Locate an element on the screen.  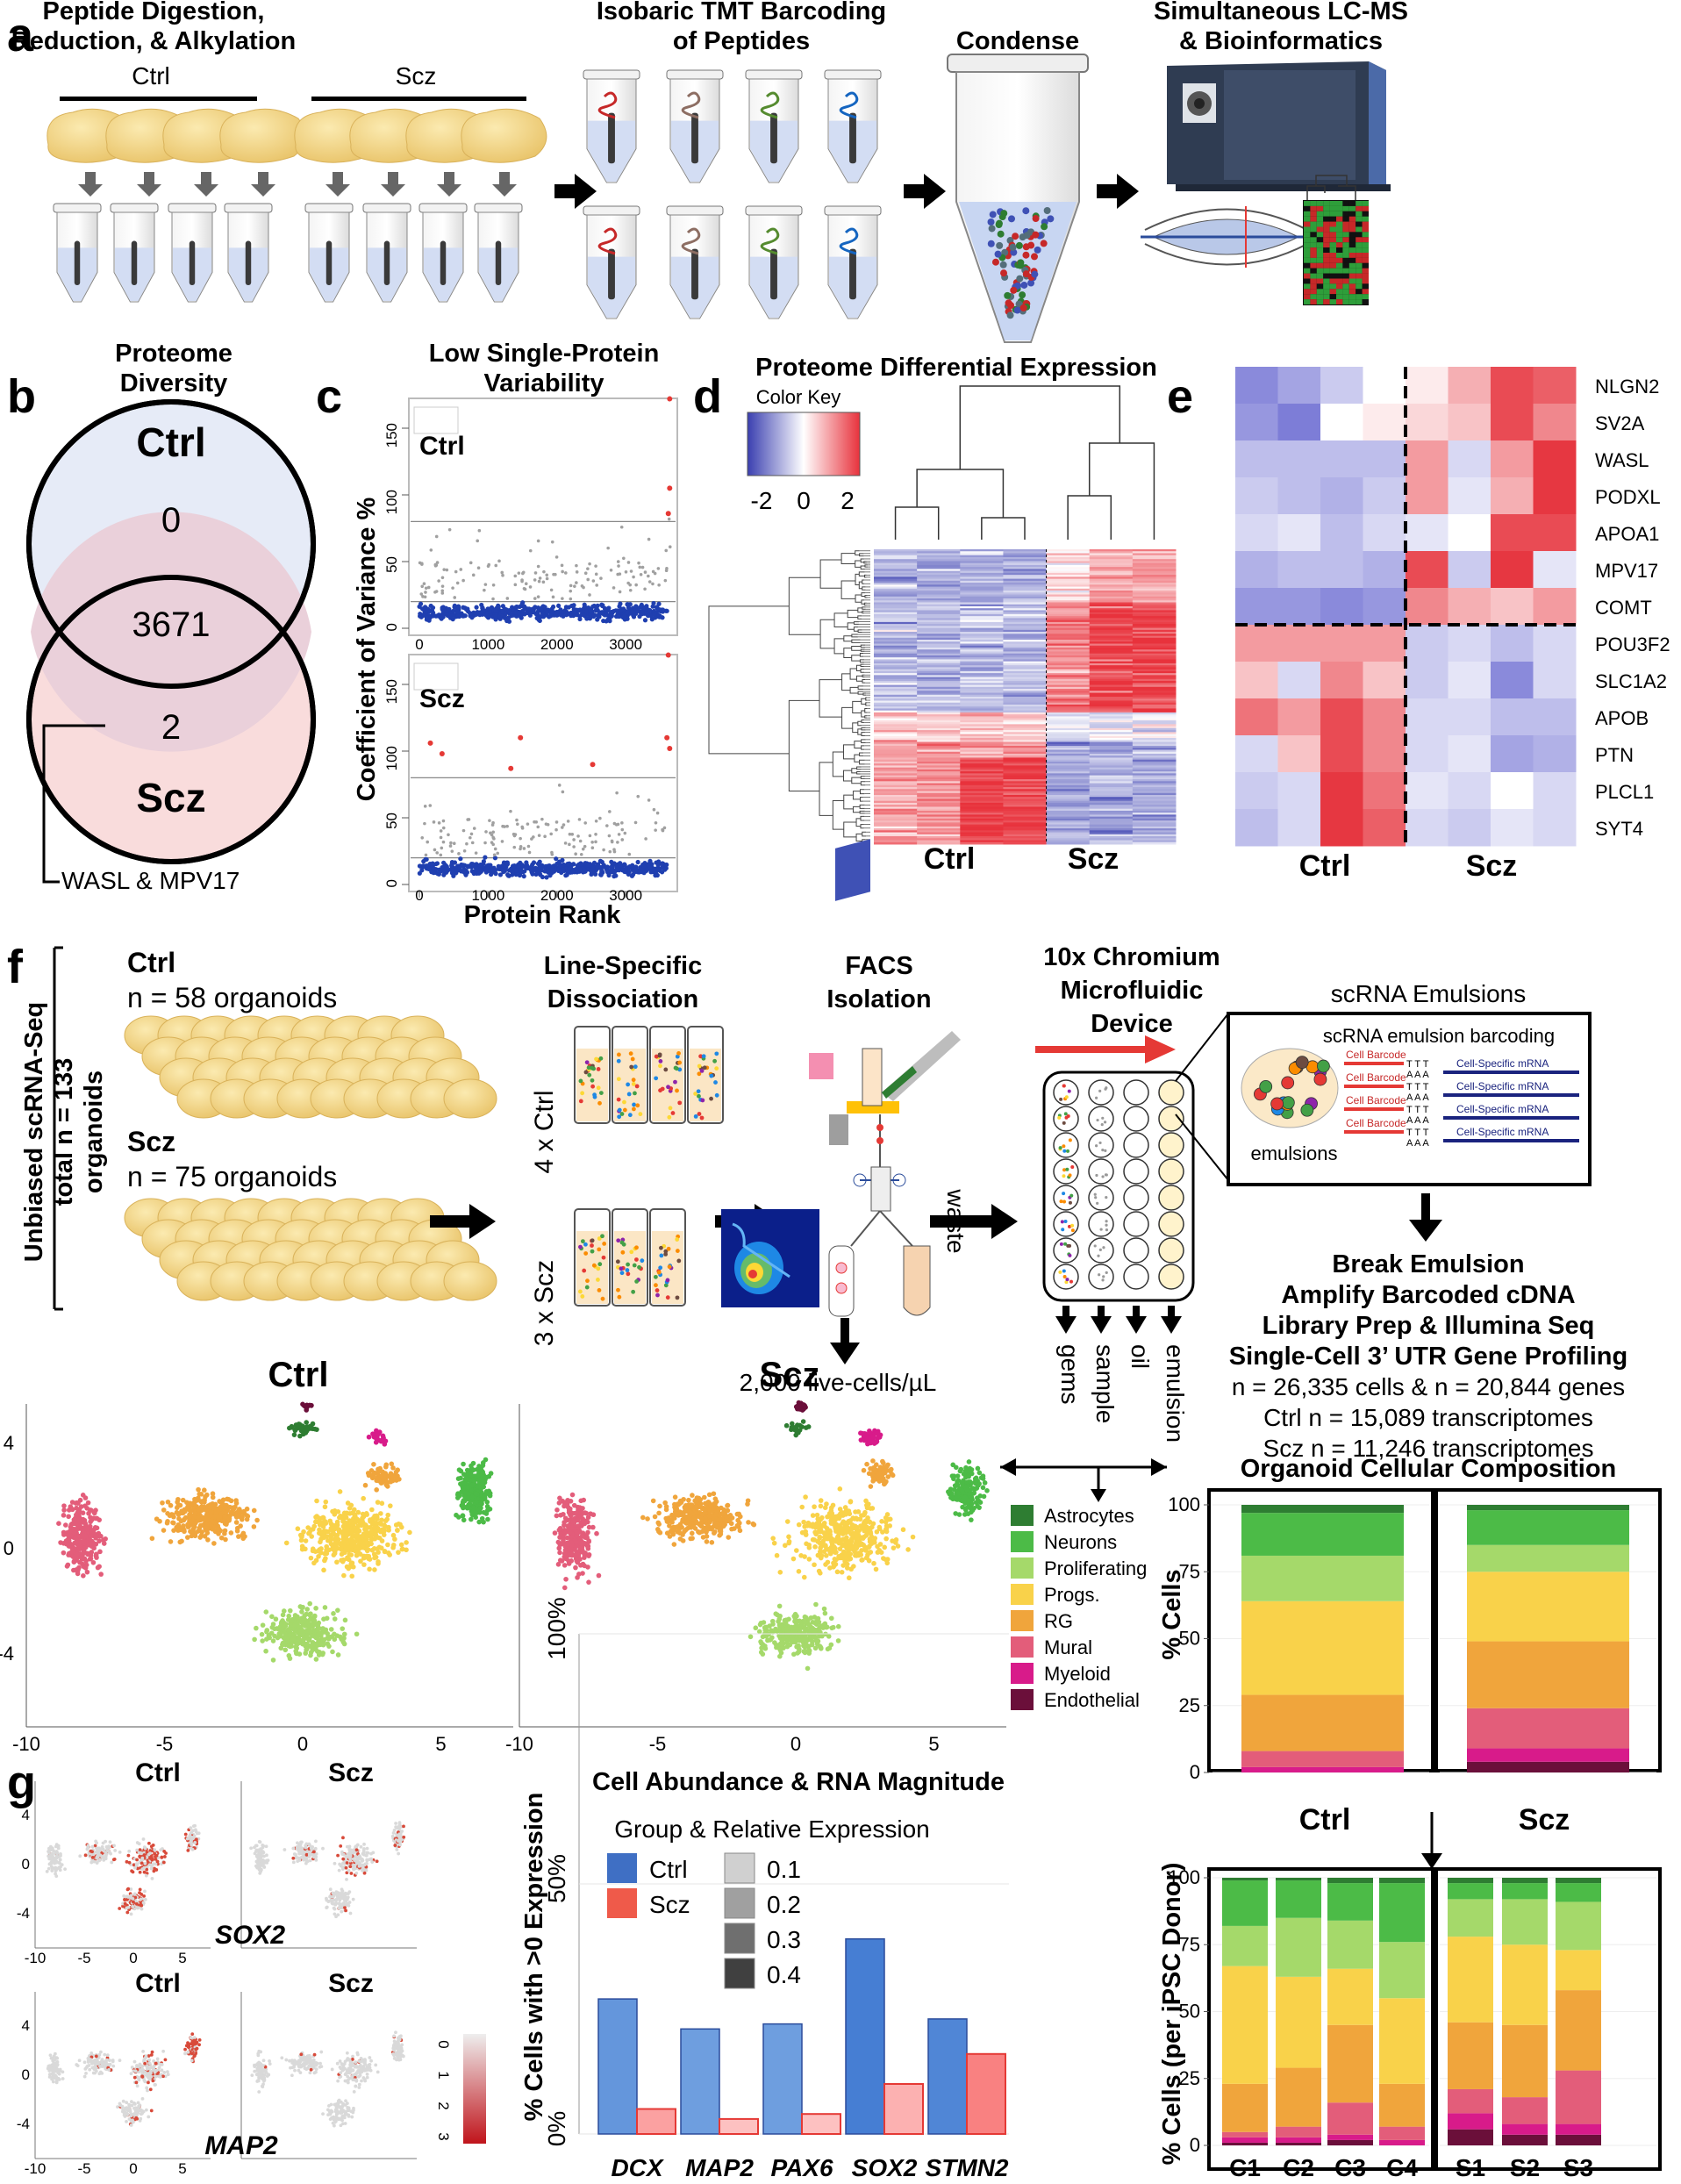
cv-x-axis-label: Protein Rank is located at coordinates (543, 915).